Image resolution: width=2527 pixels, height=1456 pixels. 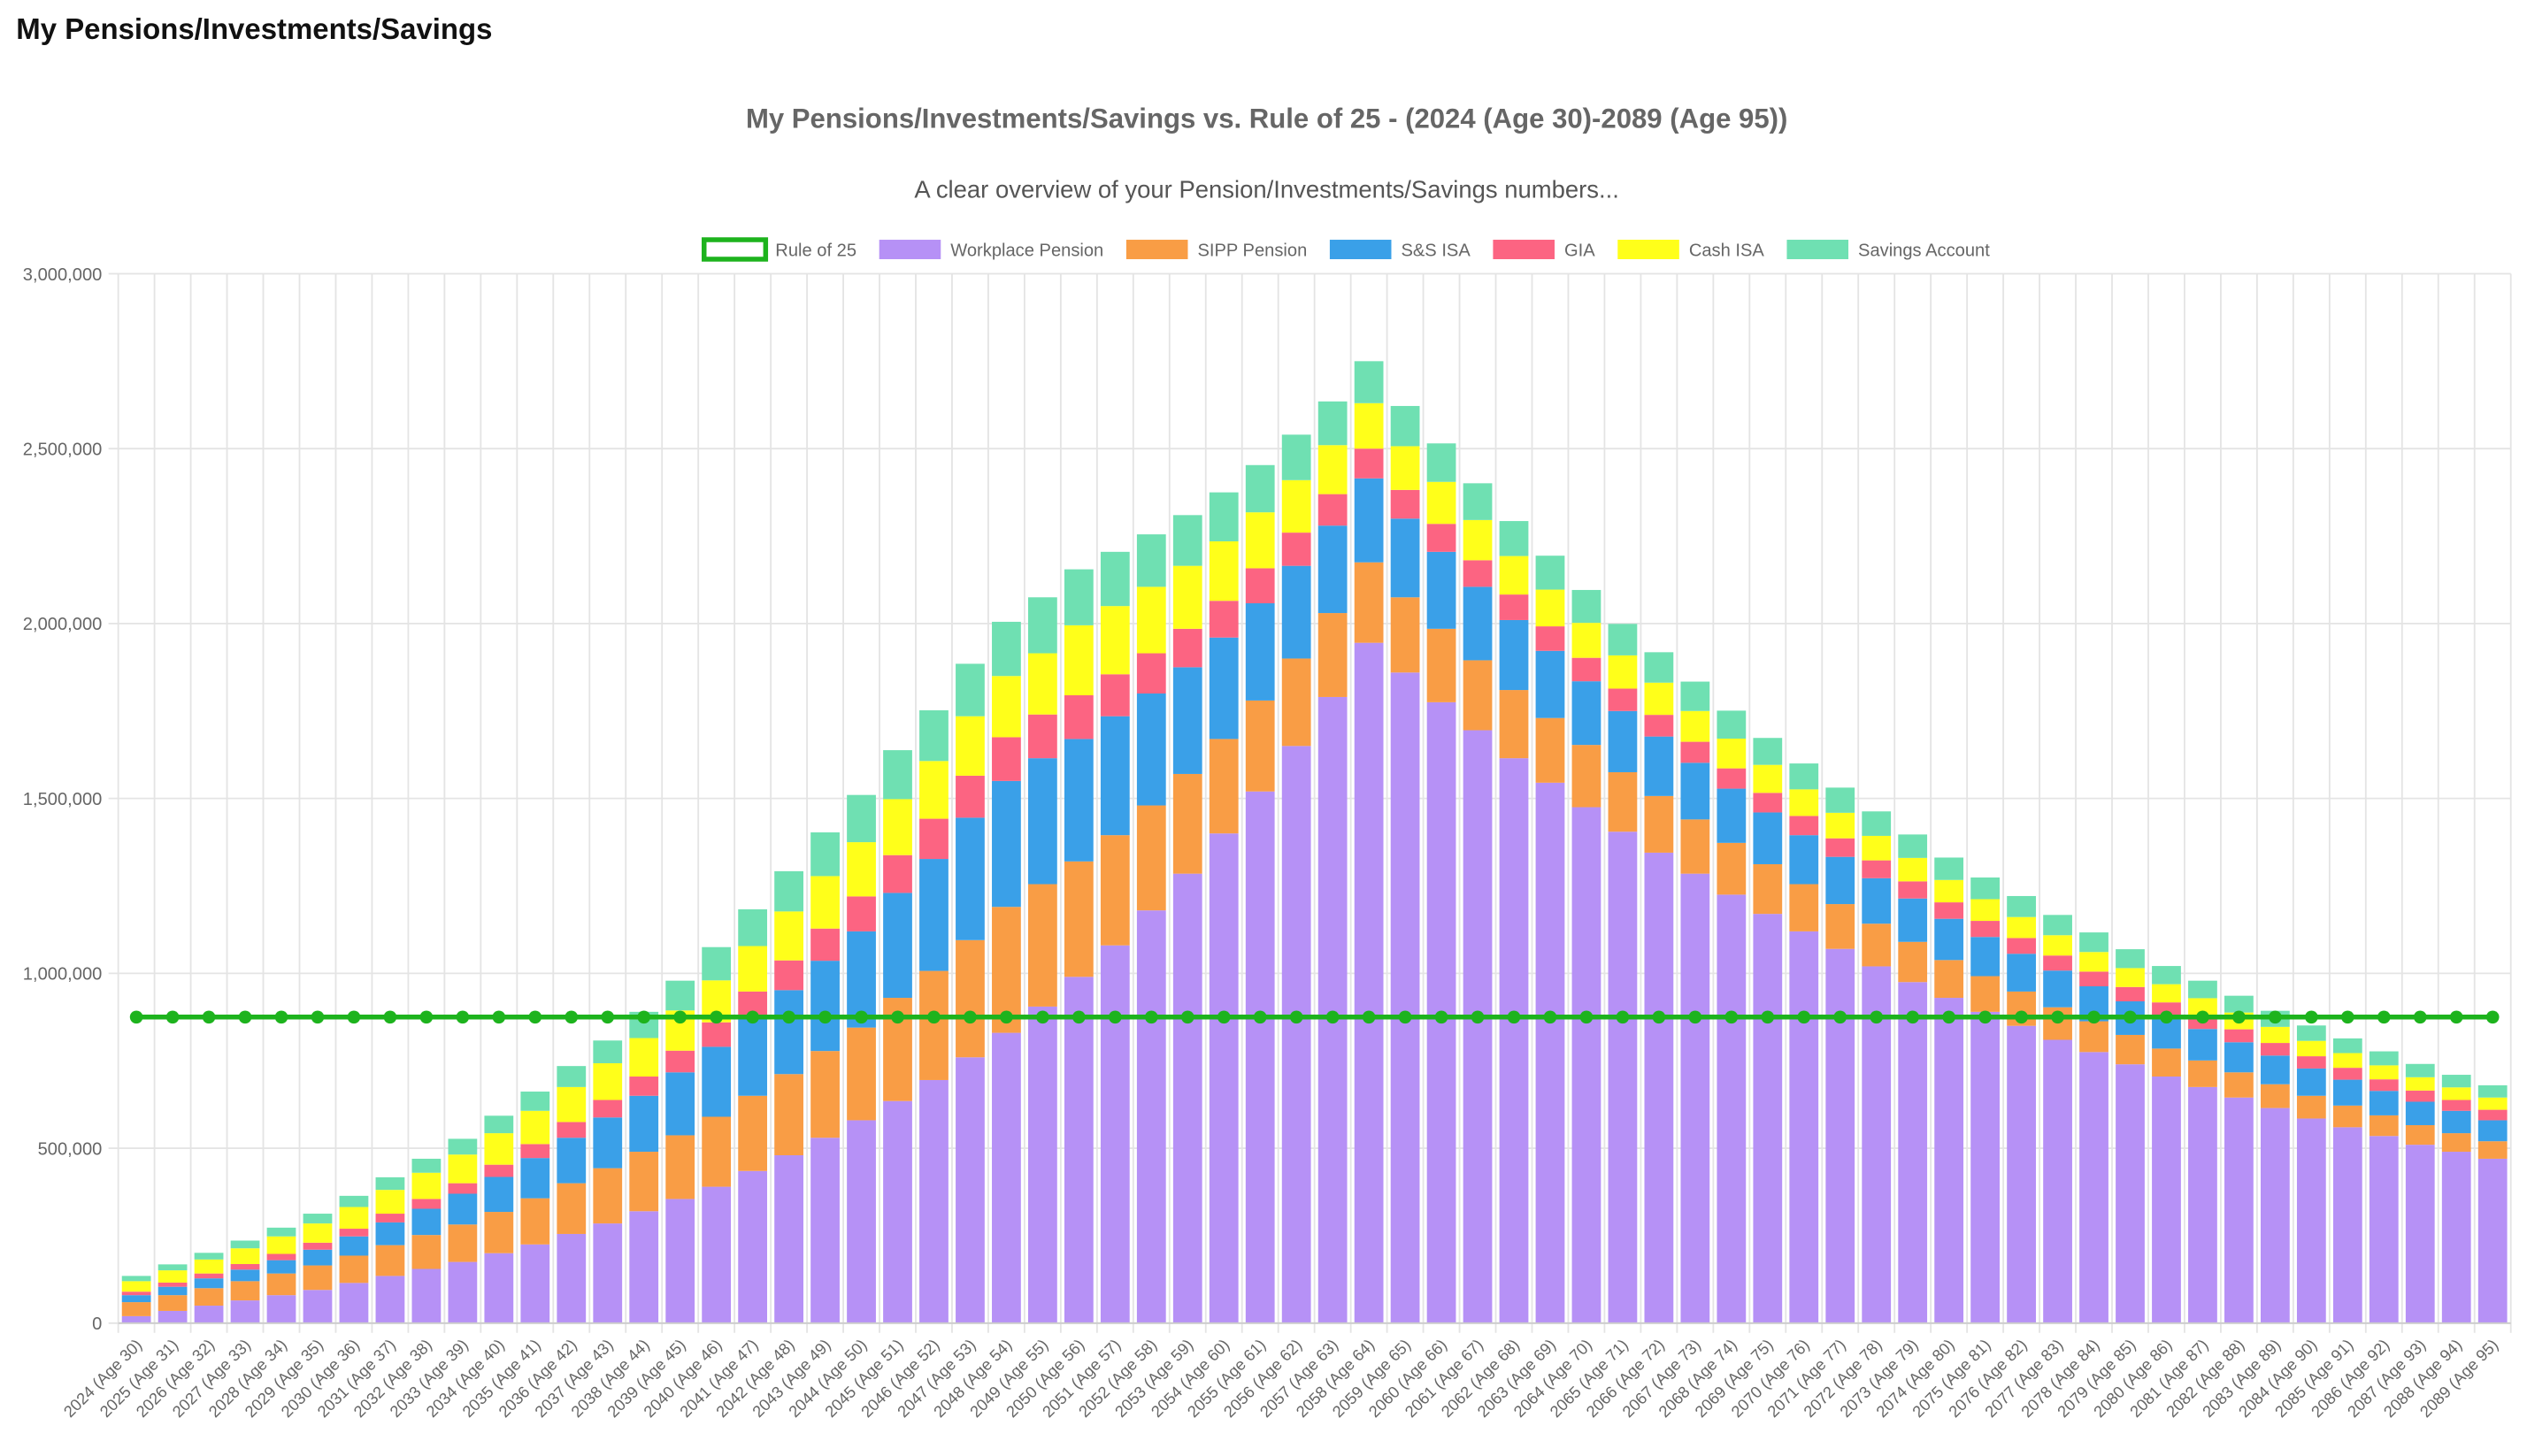 I want to click on y-tick-label: 3,000,000, so click(x=63, y=275).